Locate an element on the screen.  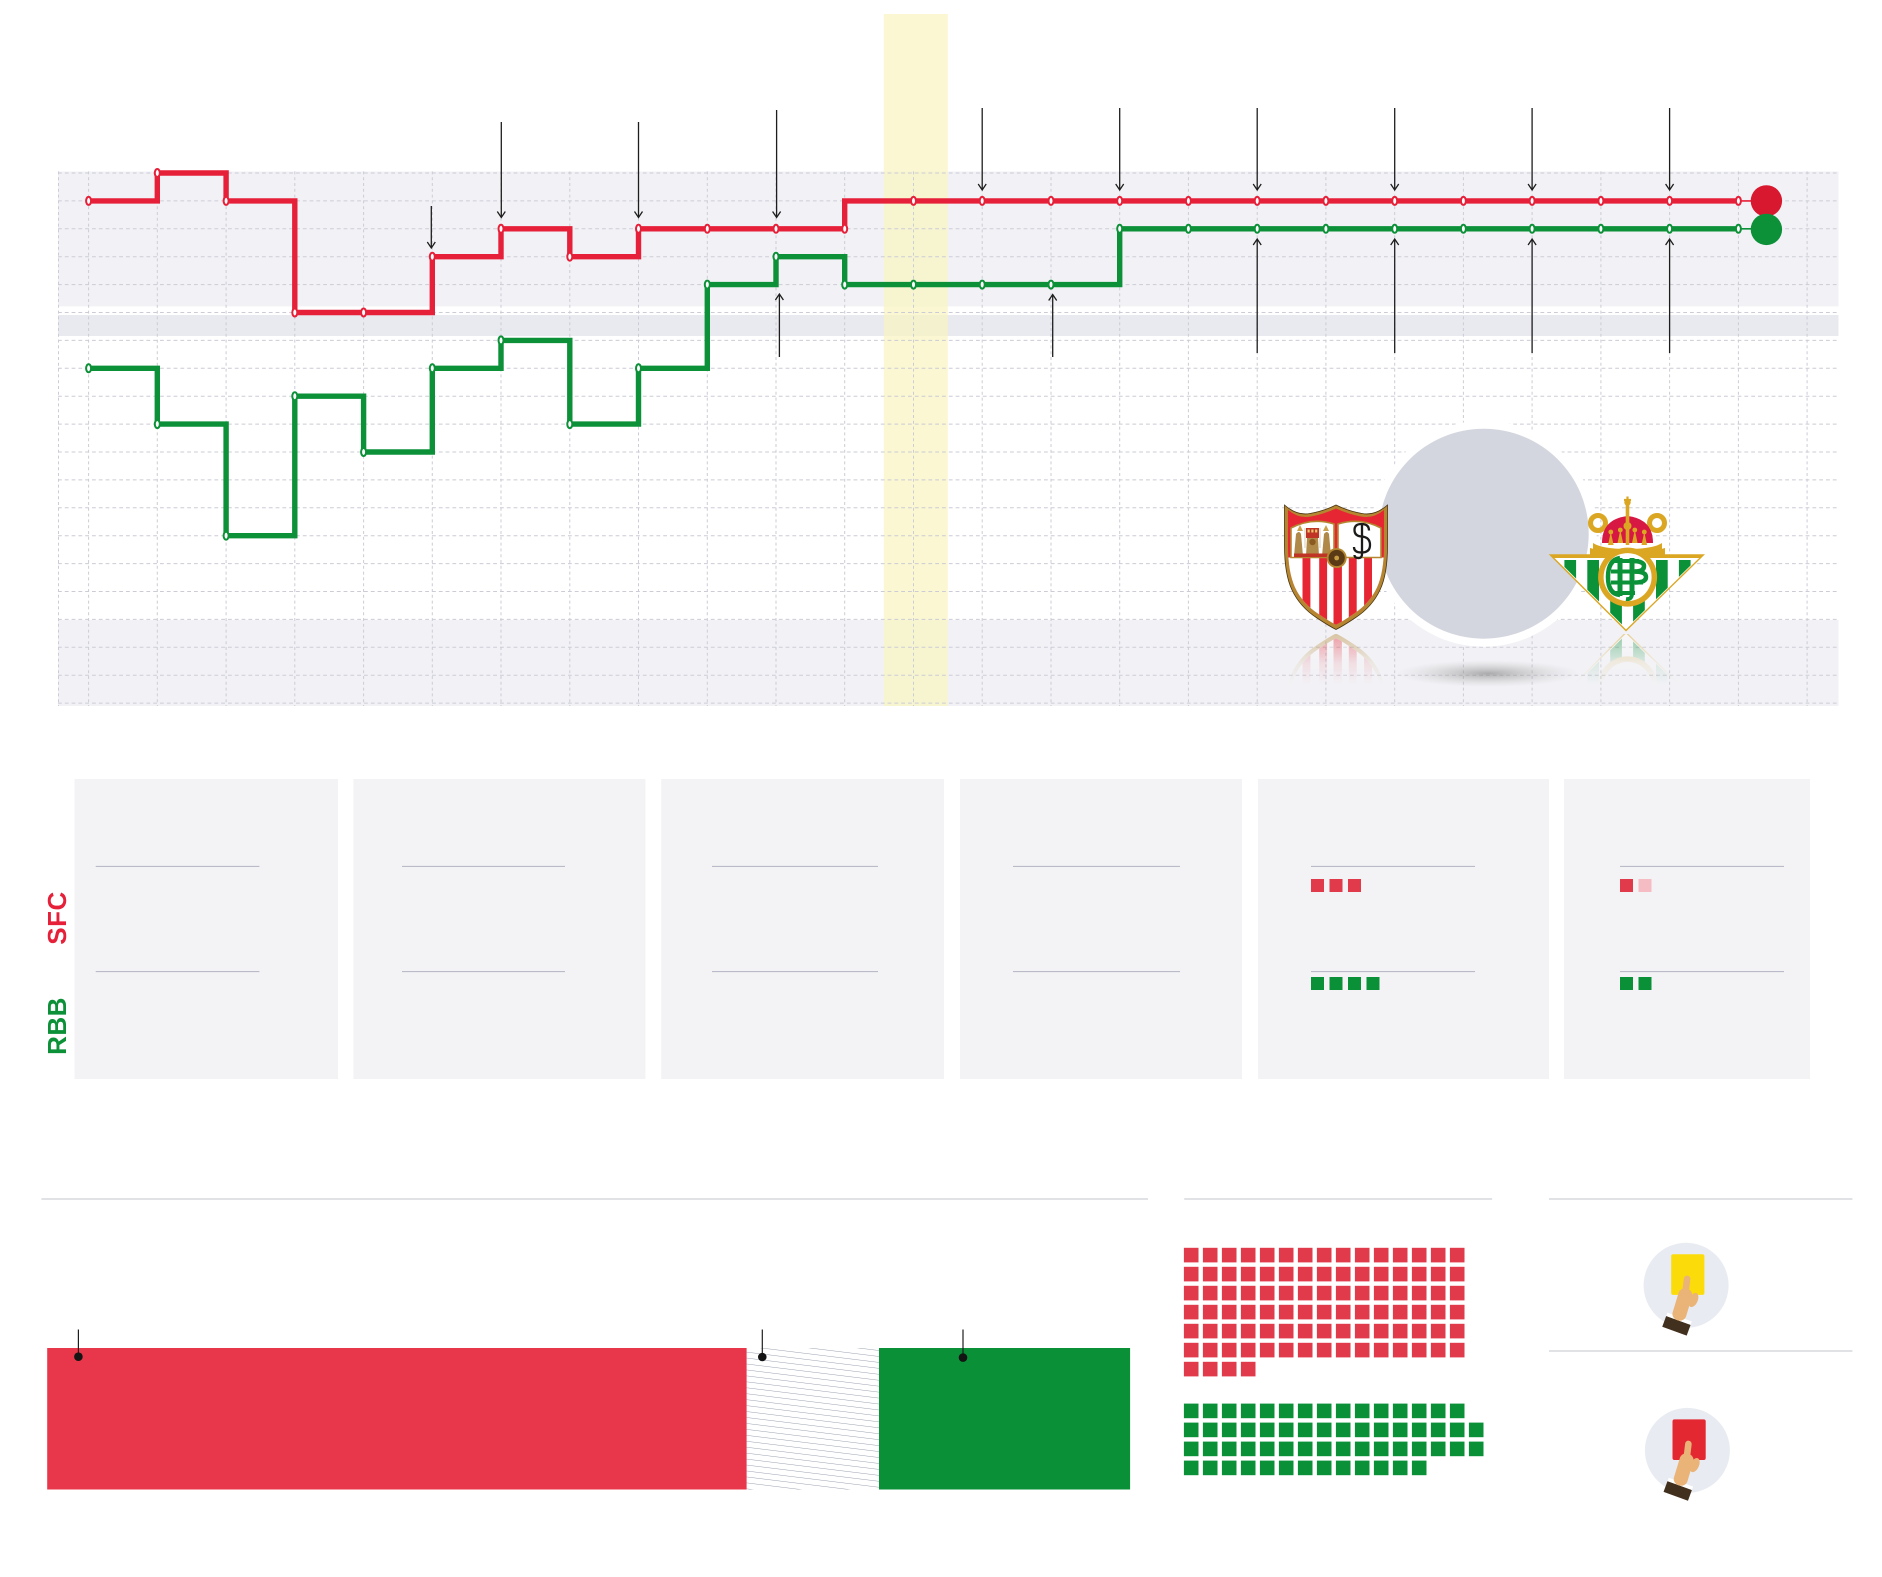
svg-text: SFC is located at coordinates (57, 918).